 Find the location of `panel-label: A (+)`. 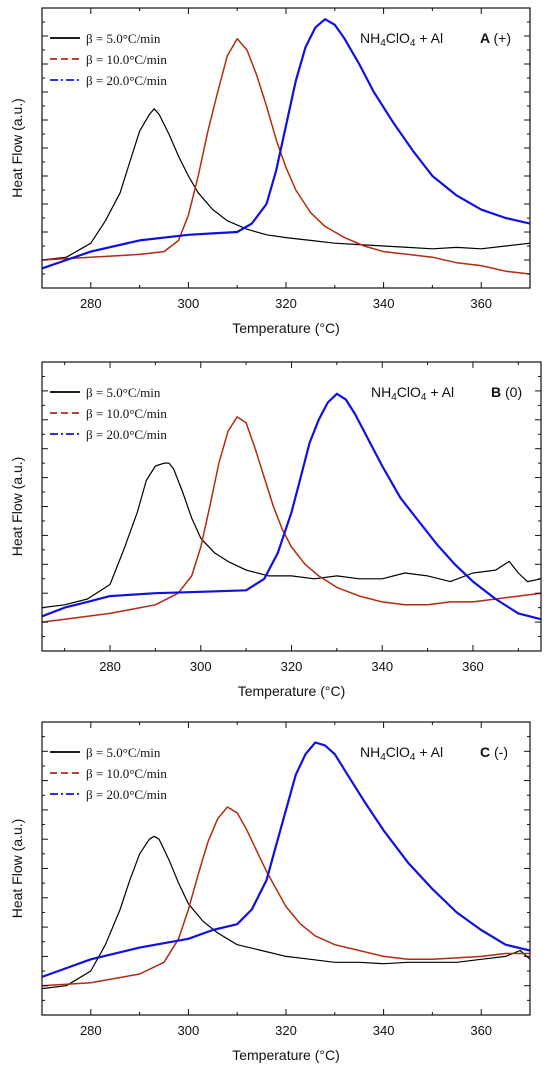

panel-label: A (+) is located at coordinates (495, 38).